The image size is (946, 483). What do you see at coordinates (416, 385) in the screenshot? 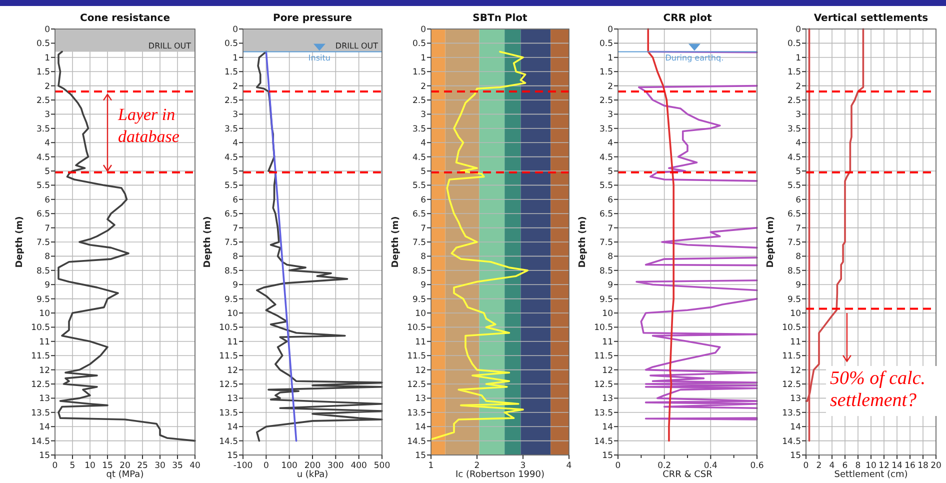
I see `y-tick-label: 12.5` at bounding box center [416, 385].